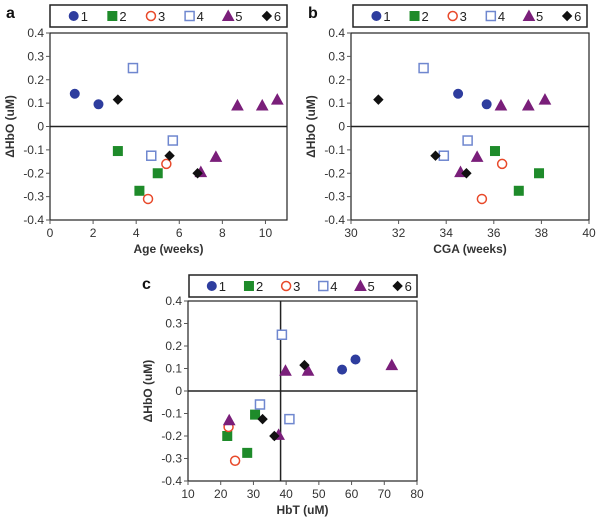  Describe the element at coordinates (93, 233) in the screenshot. I see `x-tick-label: 2` at that location.